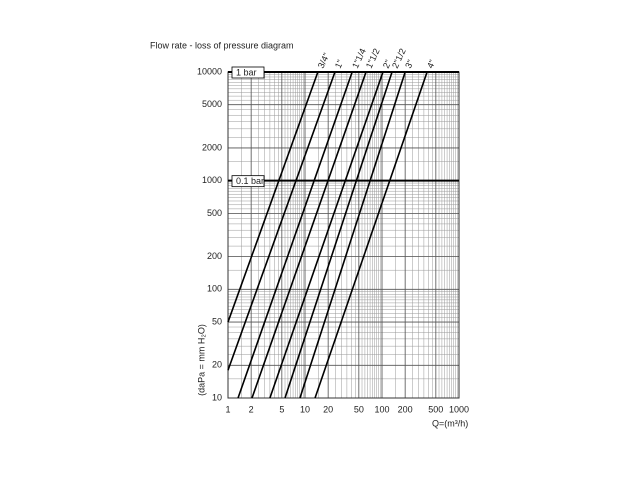 This screenshot has width=640, height=480. What do you see at coordinates (222, 45) in the screenshot?
I see `chart-title: Flow rate - loss of pressure diagram` at bounding box center [222, 45].